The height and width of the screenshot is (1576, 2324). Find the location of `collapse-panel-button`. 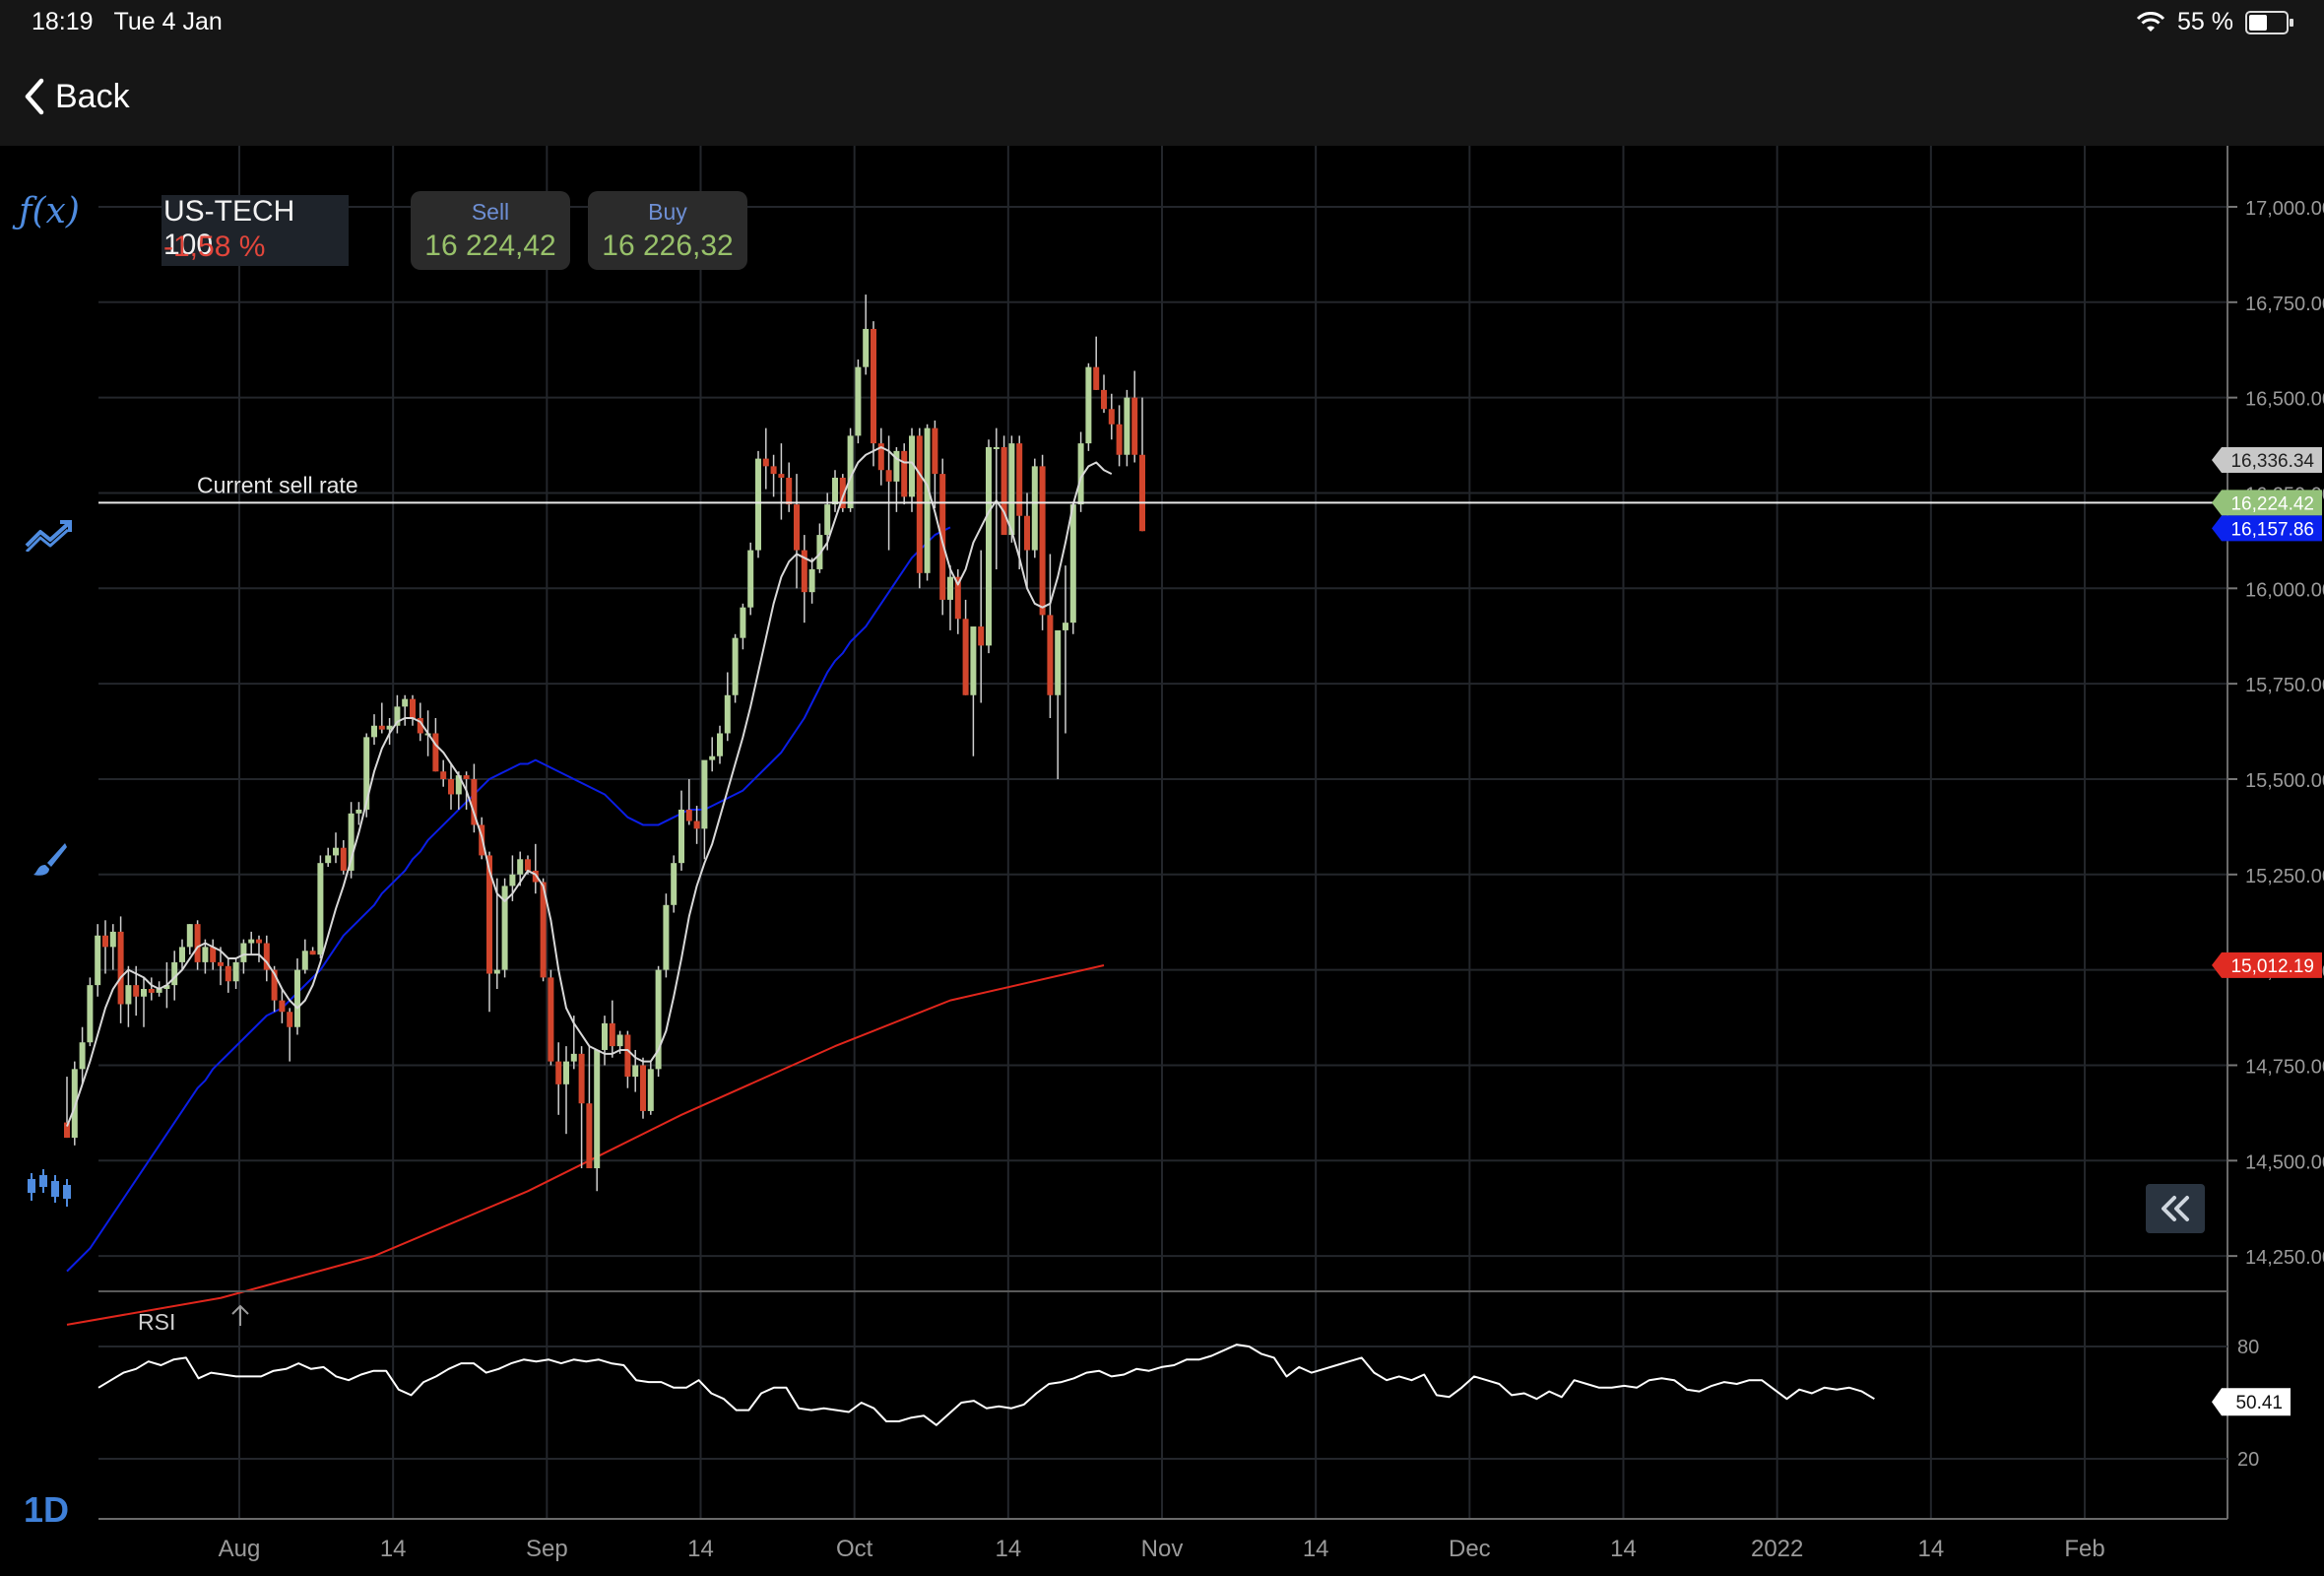

collapse-panel-button is located at coordinates (2175, 1208).